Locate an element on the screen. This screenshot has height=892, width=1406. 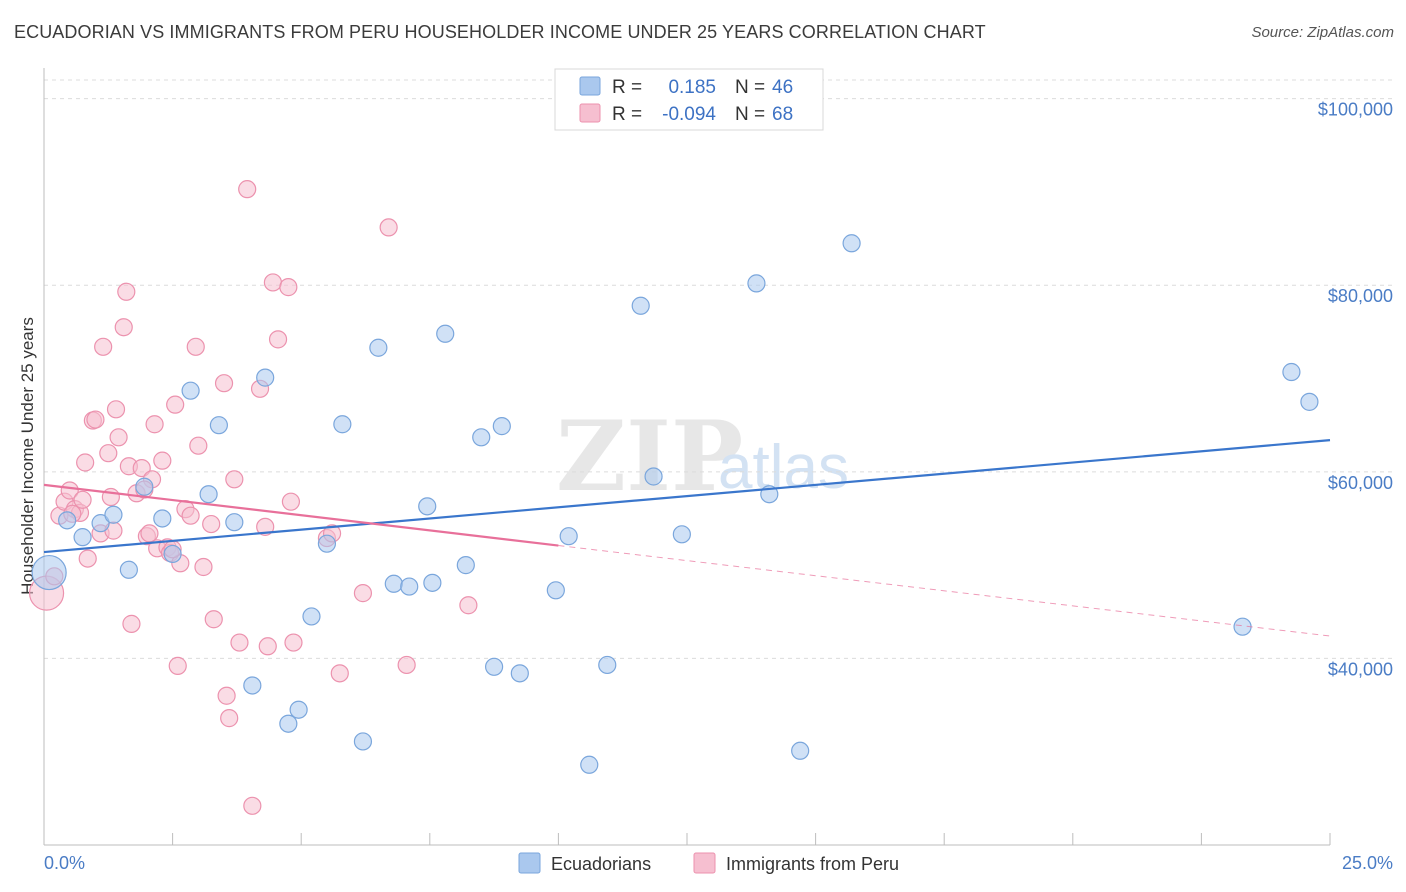
legend-r-label-1: R = is located at coordinates (627, 87).